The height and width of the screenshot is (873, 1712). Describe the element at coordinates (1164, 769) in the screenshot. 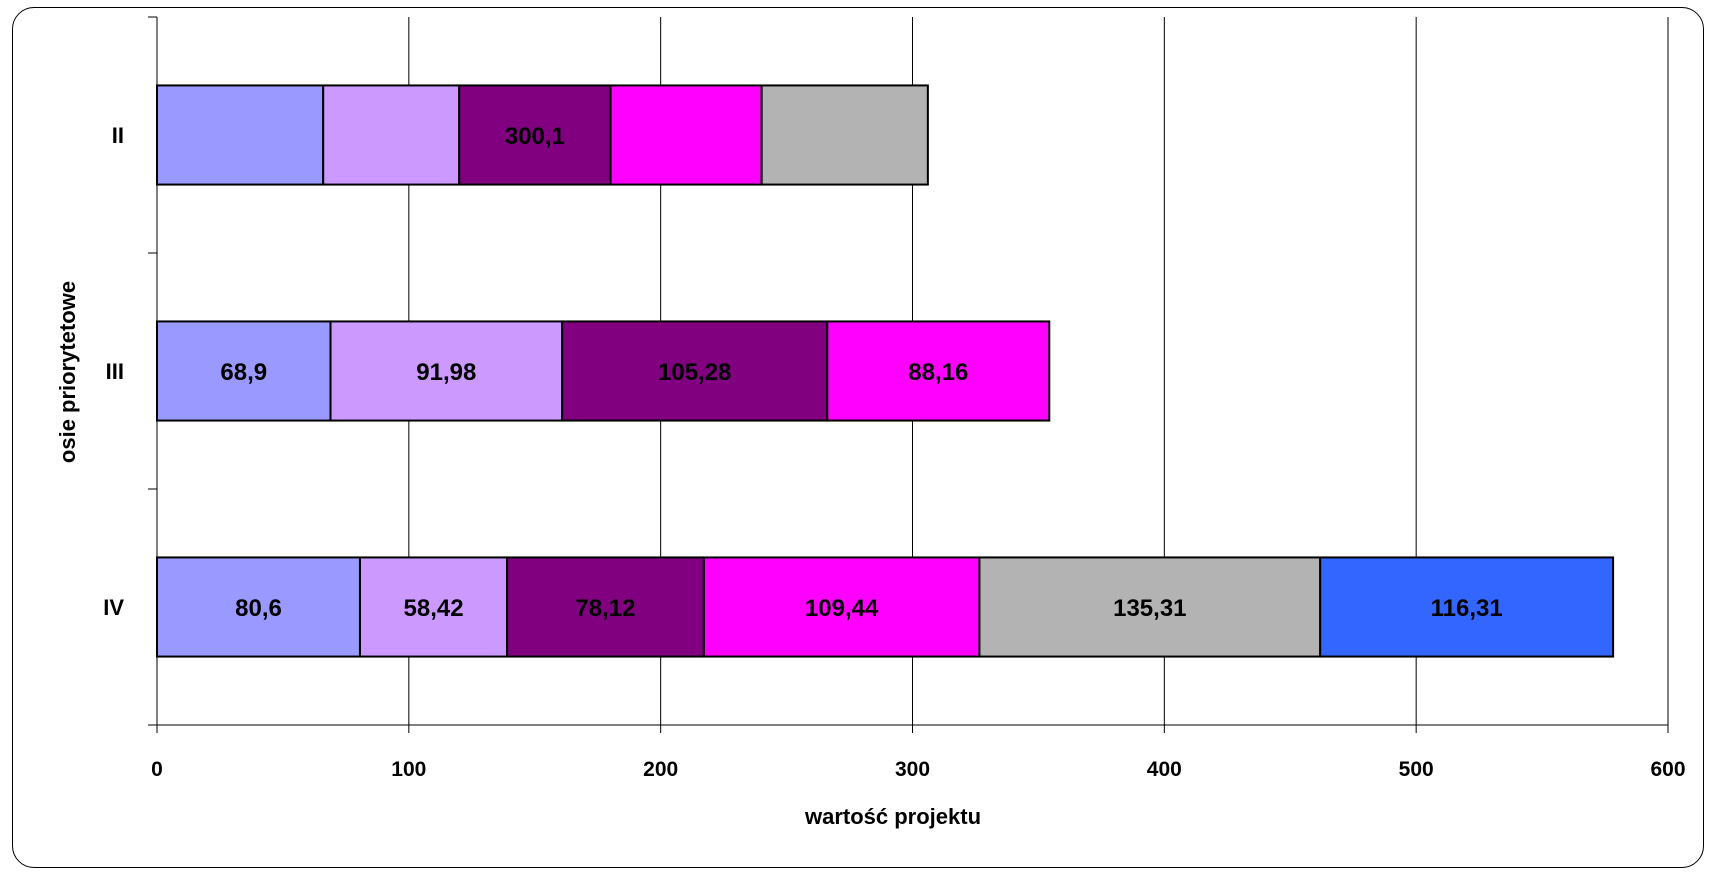

I see `x-tick-label: 400` at that location.